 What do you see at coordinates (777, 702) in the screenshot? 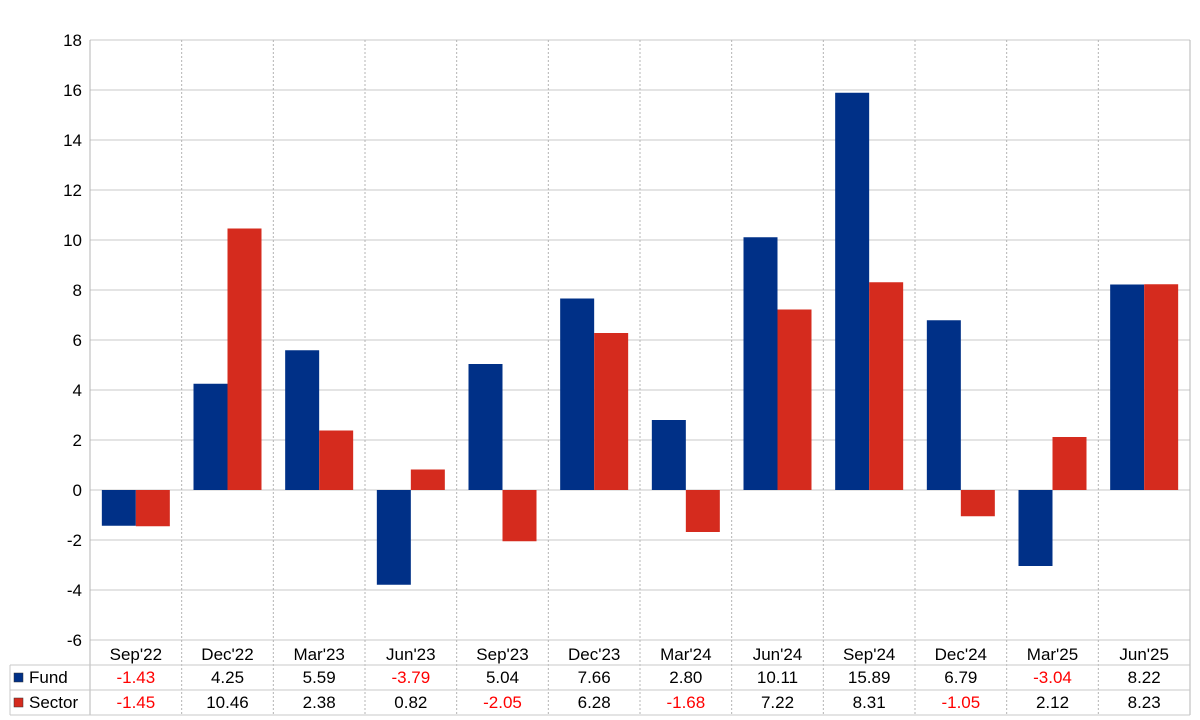
I see `table-cell-sector: 7.22` at bounding box center [777, 702].